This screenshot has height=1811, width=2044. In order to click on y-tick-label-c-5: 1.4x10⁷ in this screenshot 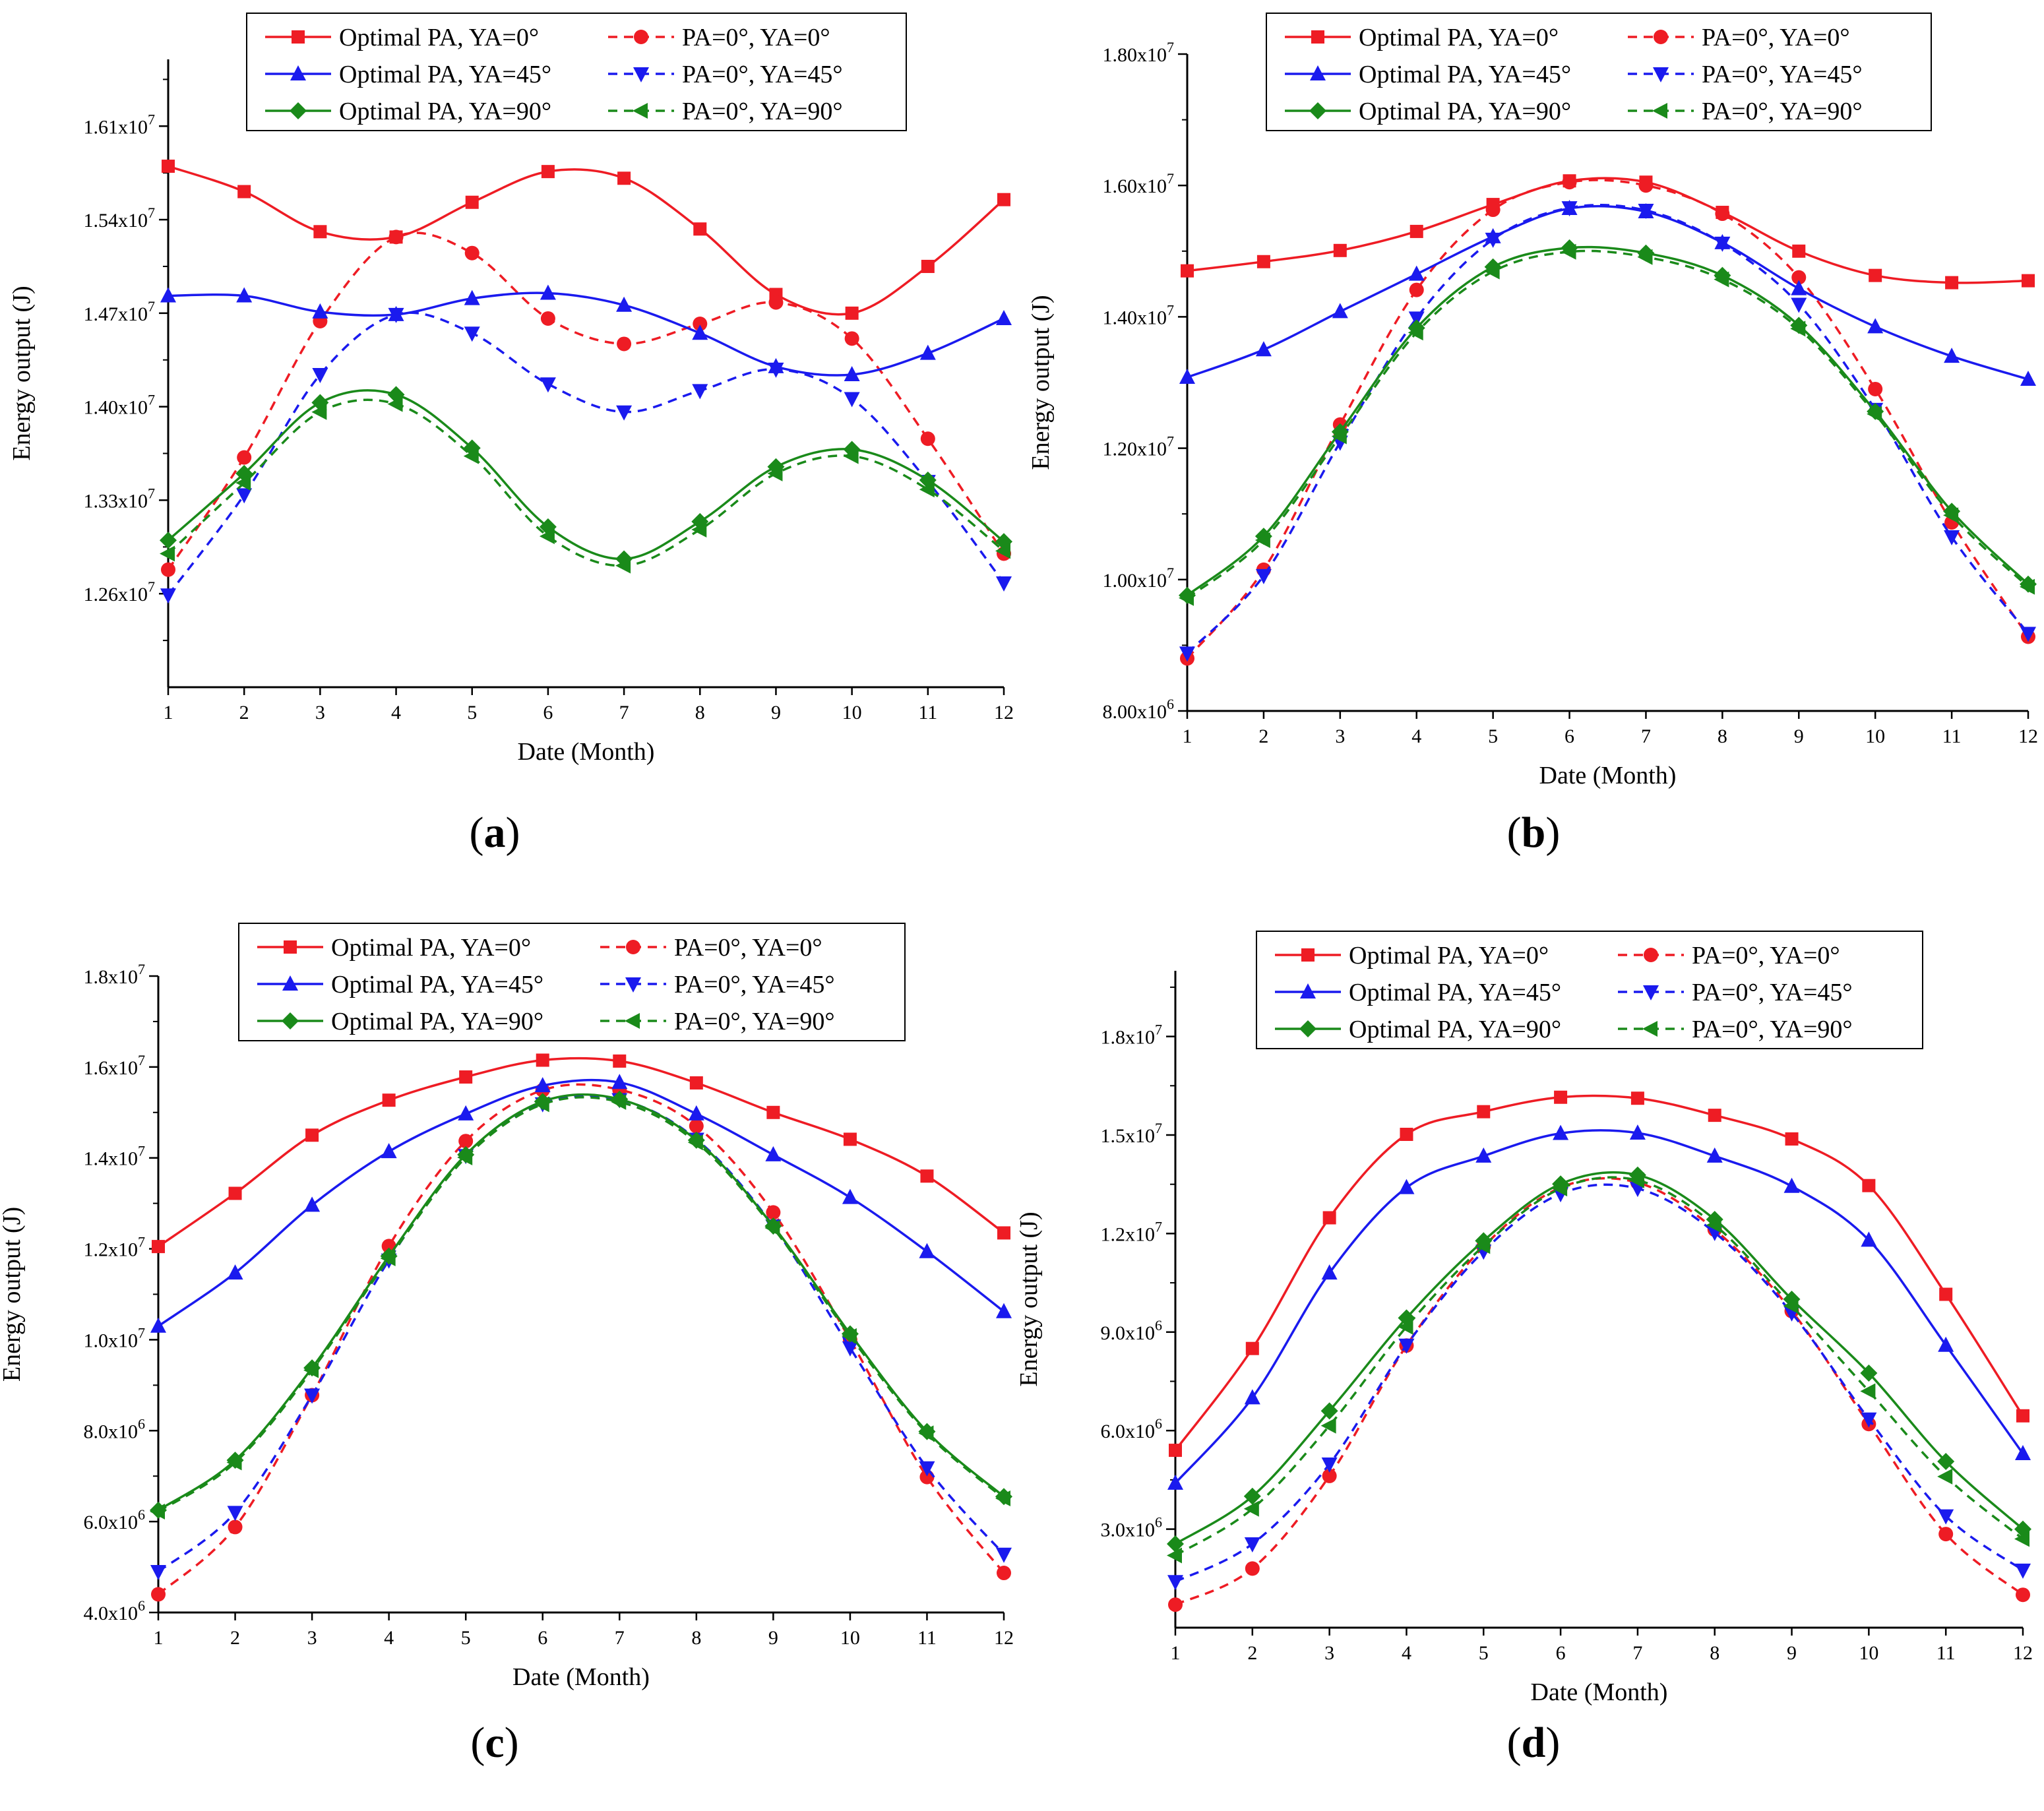, I will do `click(115, 1156)`.